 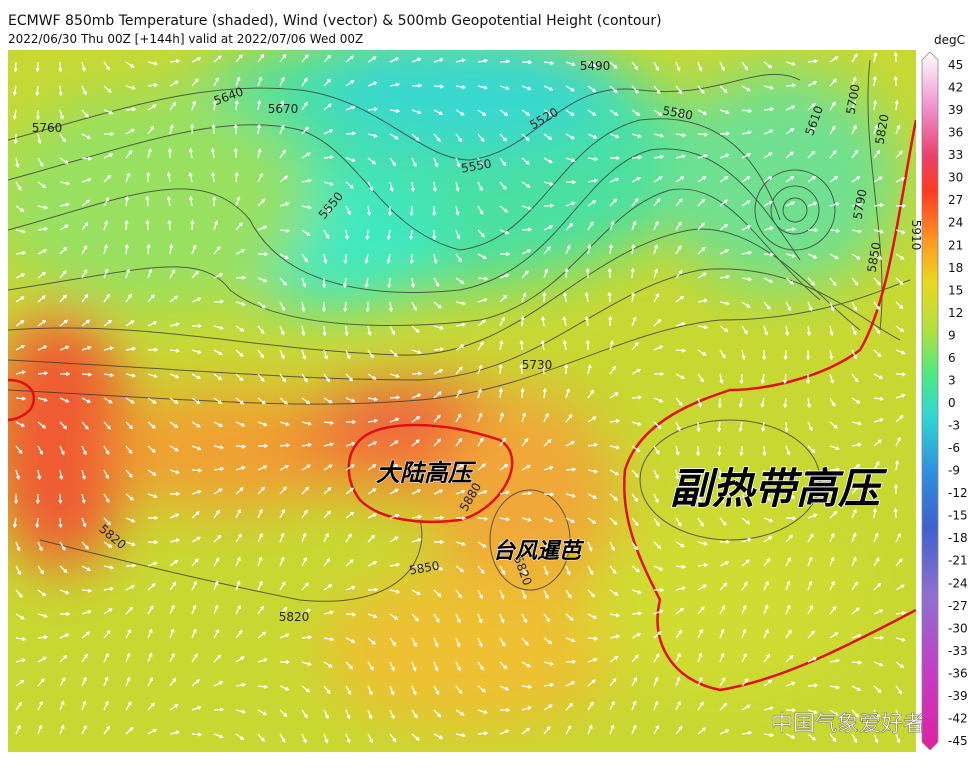 I want to click on contour-label: 5490, so click(x=595, y=66).